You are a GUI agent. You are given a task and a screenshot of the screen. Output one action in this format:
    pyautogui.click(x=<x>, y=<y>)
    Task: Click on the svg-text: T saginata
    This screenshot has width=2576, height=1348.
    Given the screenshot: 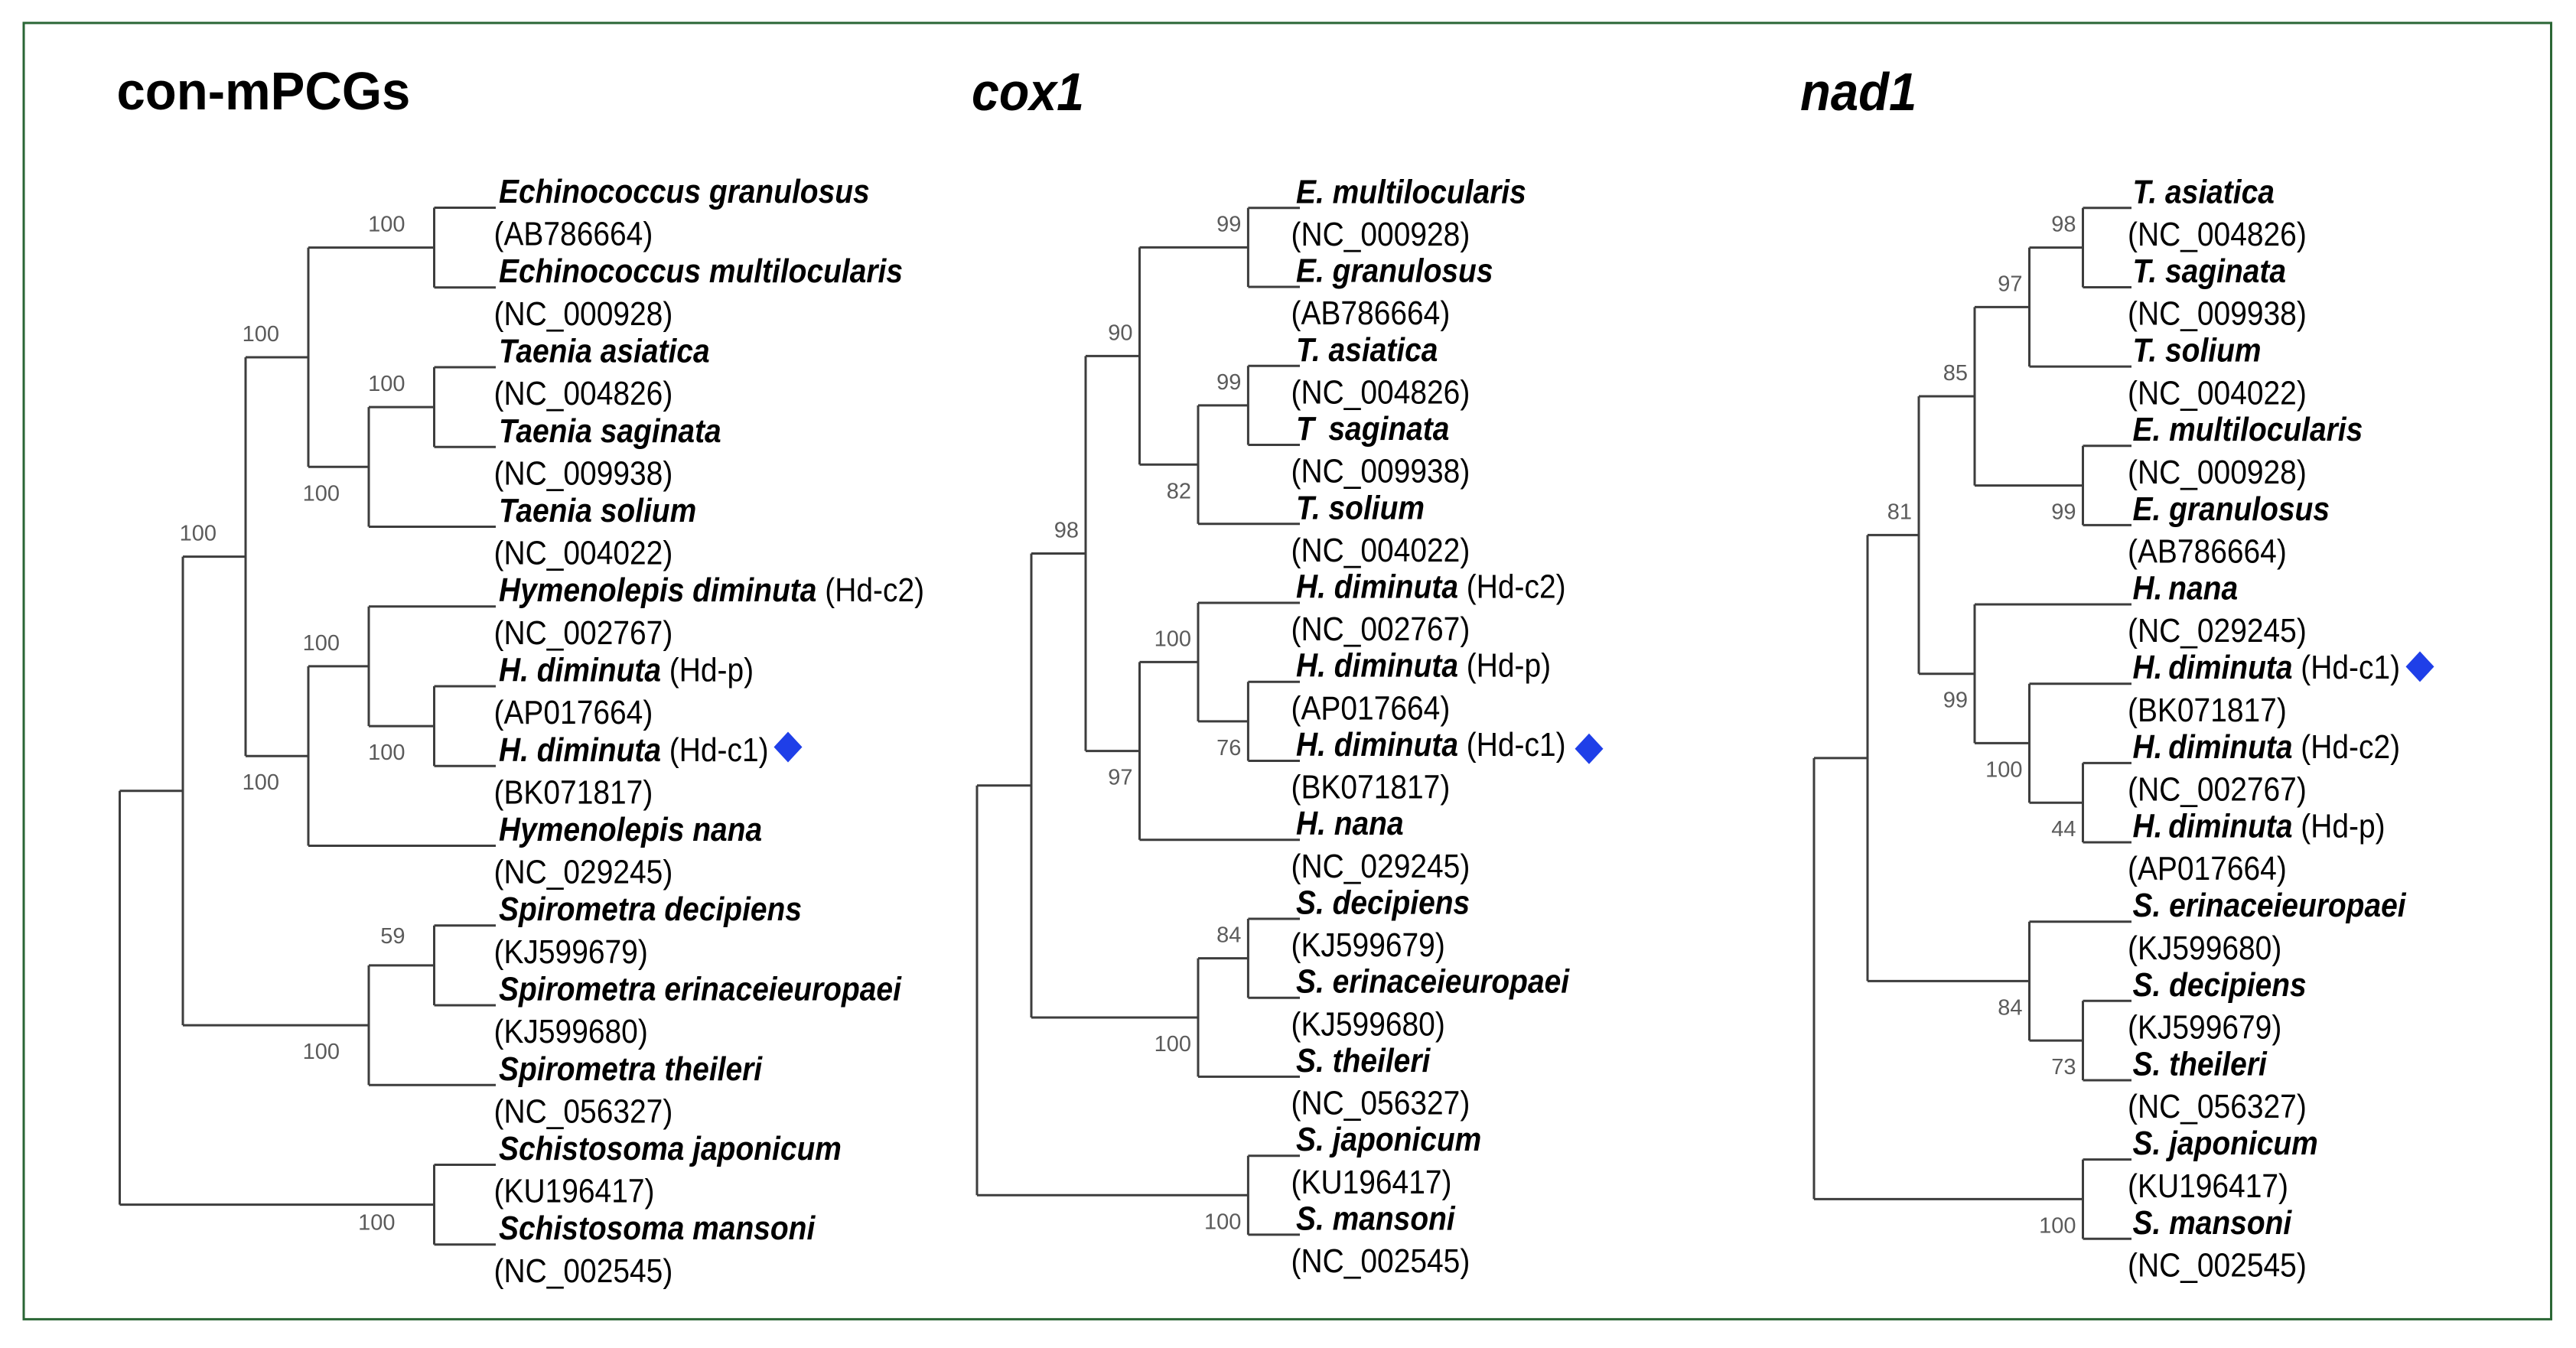 What is the action you would take?
    pyautogui.click(x=1372, y=429)
    